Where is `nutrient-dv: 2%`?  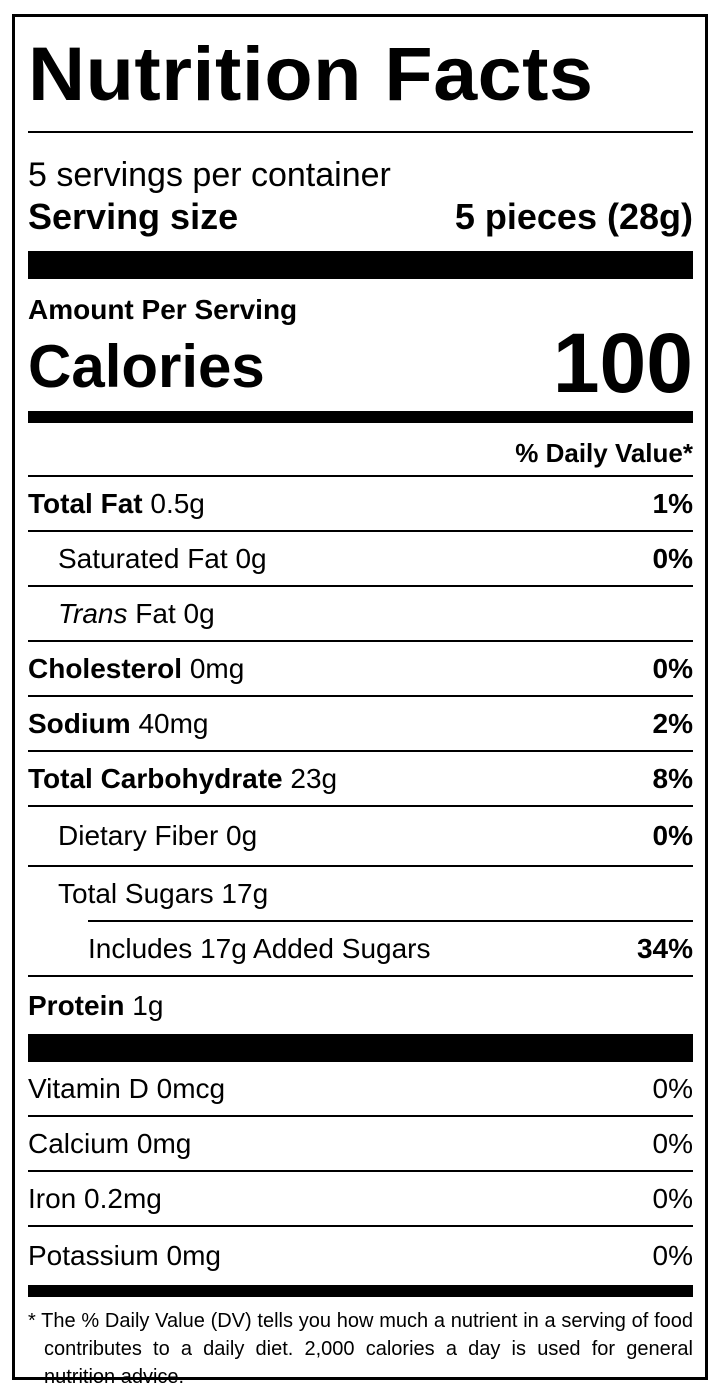 nutrient-dv: 2% is located at coordinates (672, 723).